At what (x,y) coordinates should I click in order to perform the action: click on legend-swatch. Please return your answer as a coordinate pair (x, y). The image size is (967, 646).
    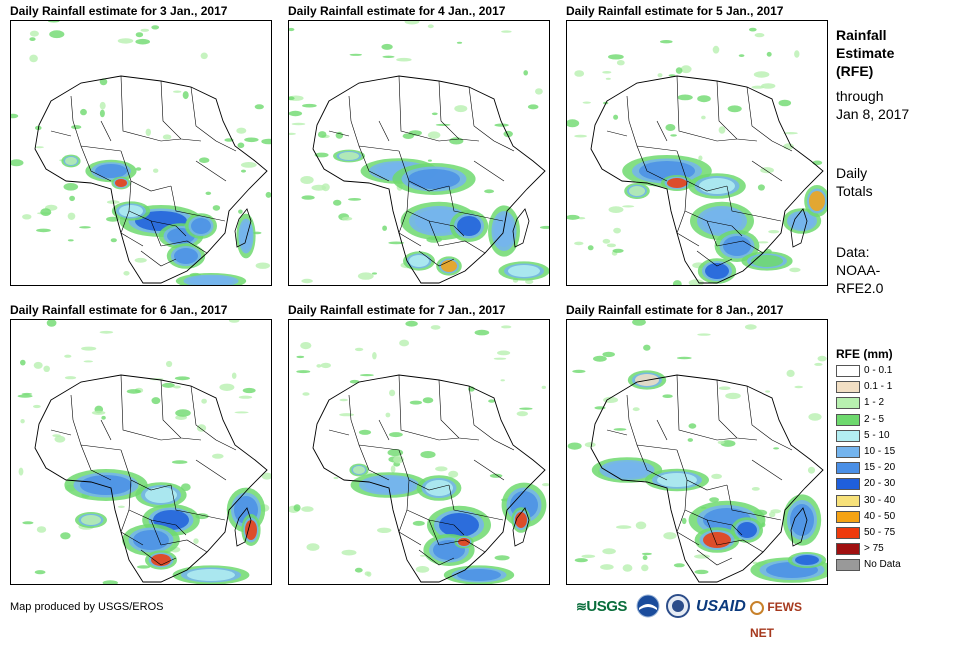
    Looking at the image, I should click on (848, 565).